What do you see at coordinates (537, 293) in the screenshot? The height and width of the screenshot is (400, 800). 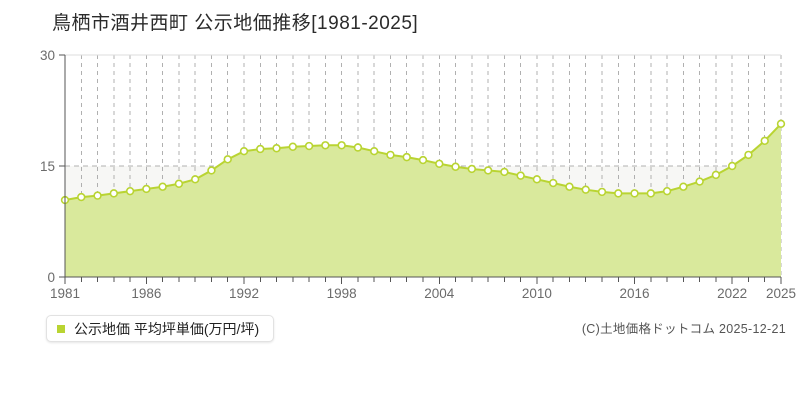 I see `x-tick-label: 2010` at bounding box center [537, 293].